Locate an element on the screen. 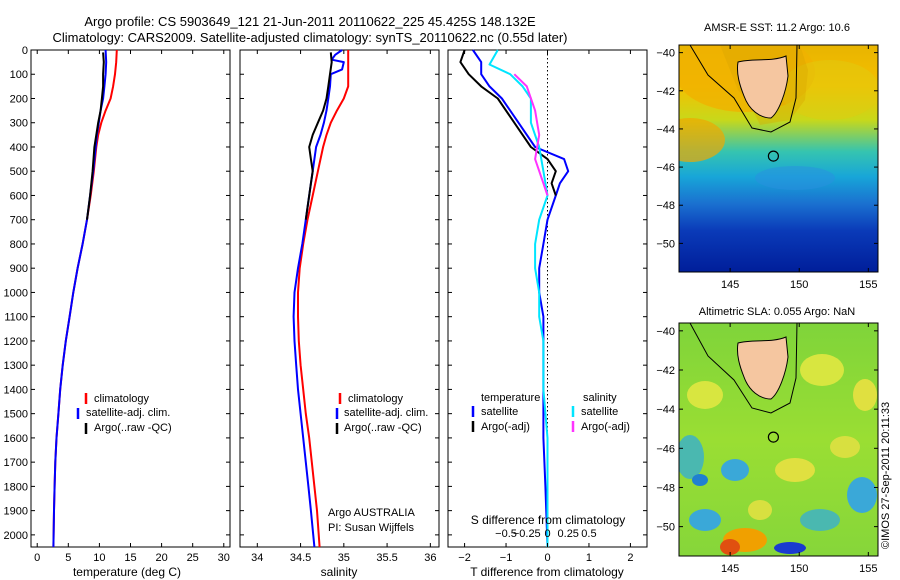 This screenshot has height=580, width=900. salinity-xlabel: salinity is located at coordinates (339, 572).